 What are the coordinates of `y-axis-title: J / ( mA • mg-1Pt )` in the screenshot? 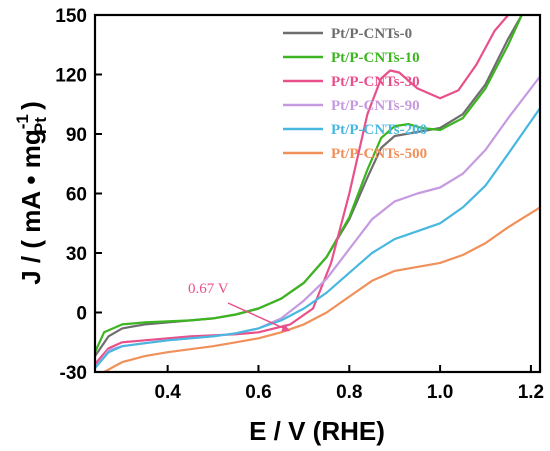 It's located at (31, 193).